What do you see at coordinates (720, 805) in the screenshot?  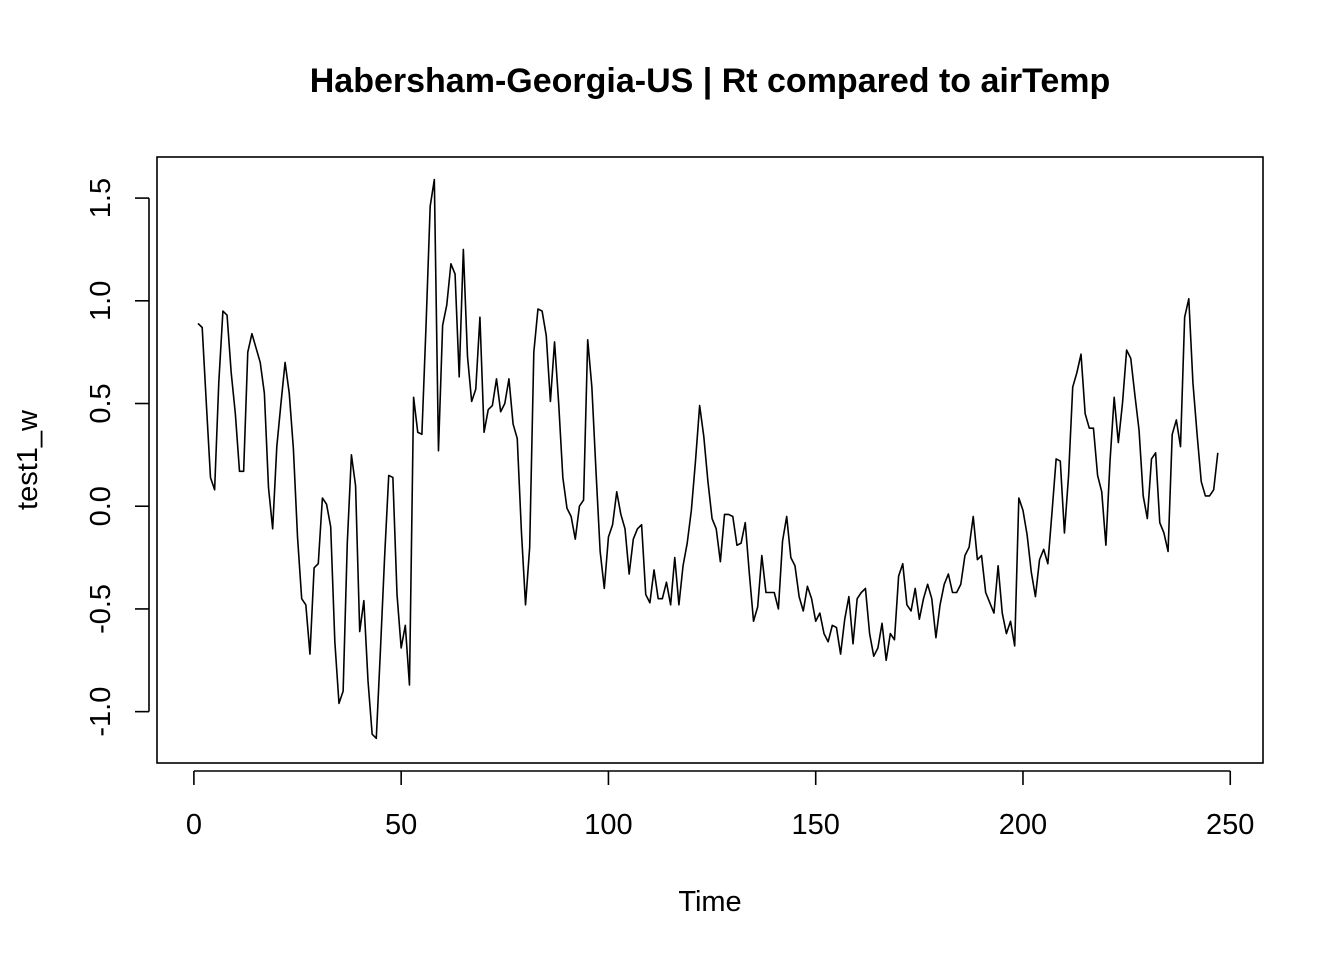 I see `x-axis: 0 50 100 150 200 250` at bounding box center [720, 805].